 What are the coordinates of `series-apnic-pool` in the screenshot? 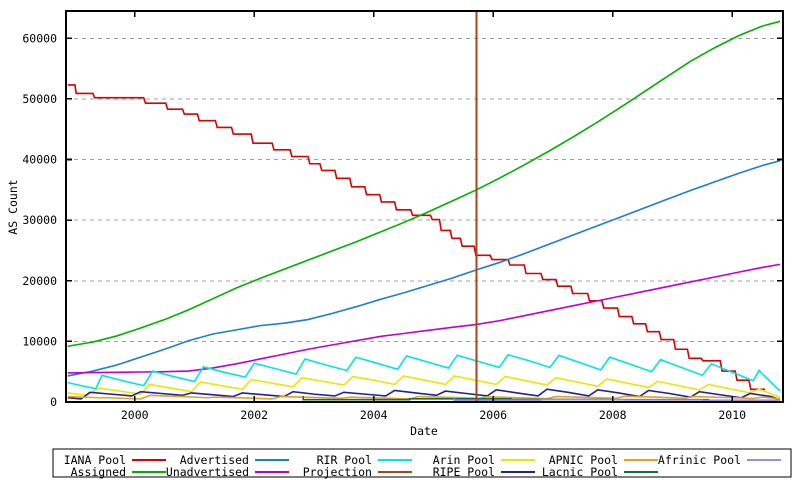 It's located at (424, 397).